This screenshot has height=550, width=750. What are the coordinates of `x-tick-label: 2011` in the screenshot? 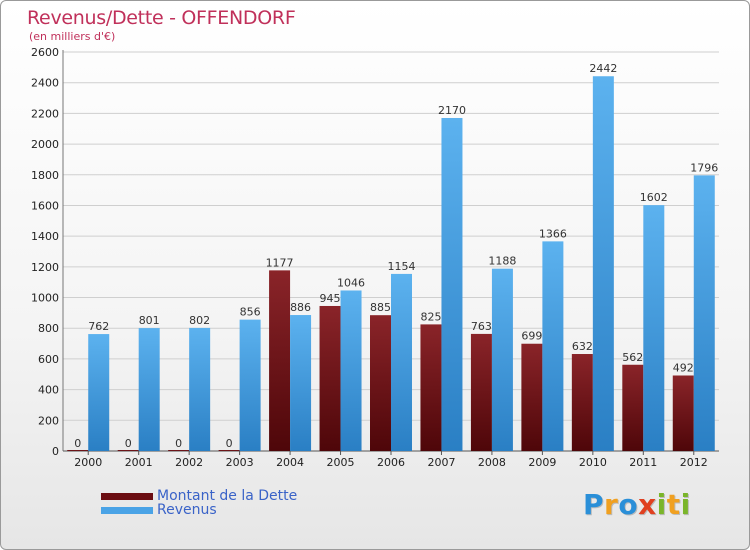 It's located at (643, 462).